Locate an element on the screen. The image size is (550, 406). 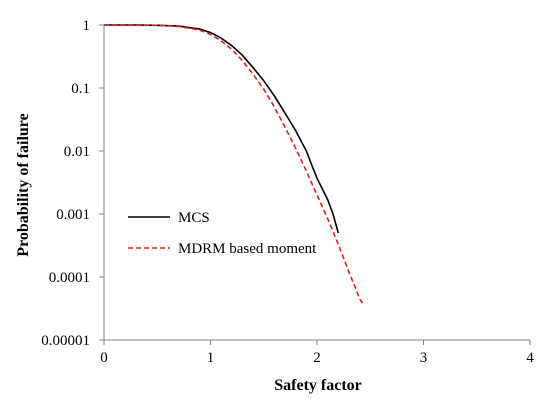
y-tick-label: 0.001 is located at coordinates (73, 215).